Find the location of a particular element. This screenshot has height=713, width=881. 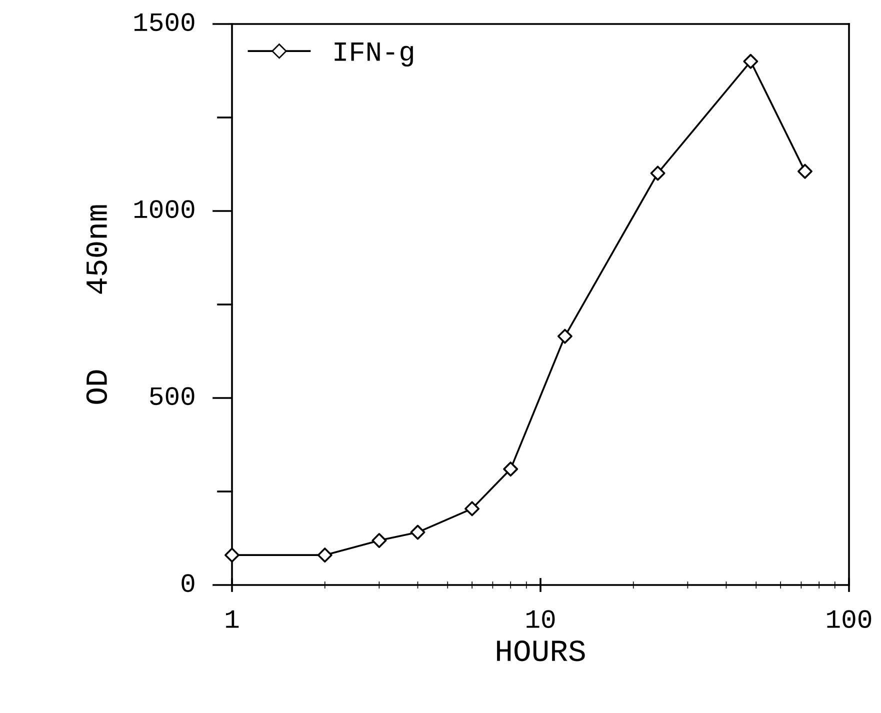

legend-label: IFN-g is located at coordinates (373, 54).